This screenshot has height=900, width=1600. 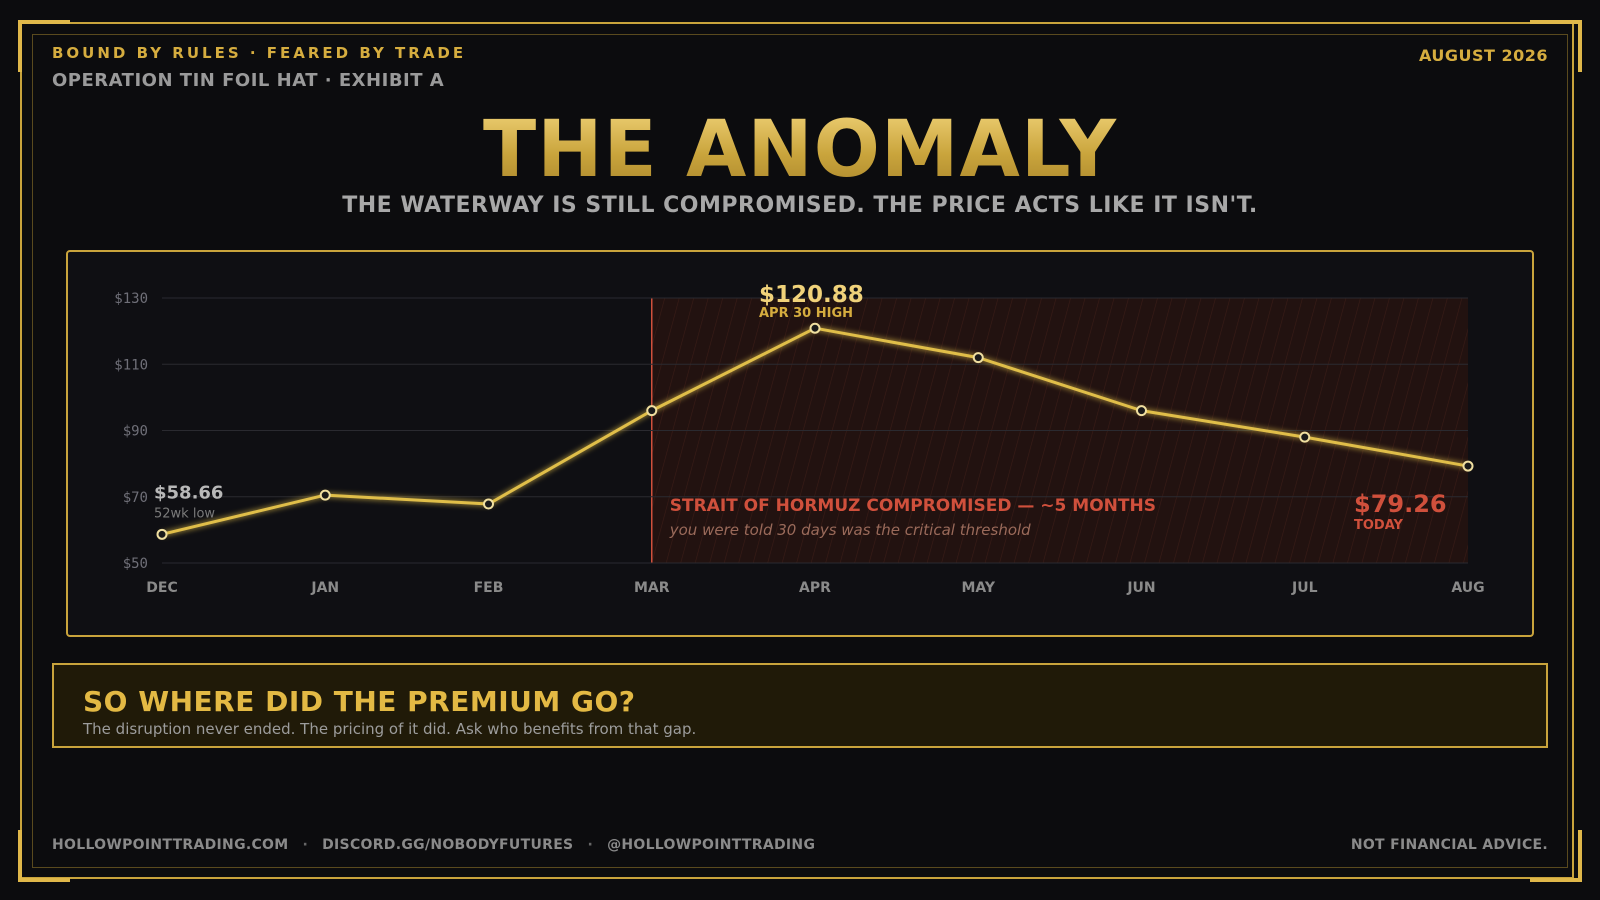 What do you see at coordinates (259, 53) in the screenshot?
I see `header-tagline: BOUND BY RULES · FEARED BY TRADE` at bounding box center [259, 53].